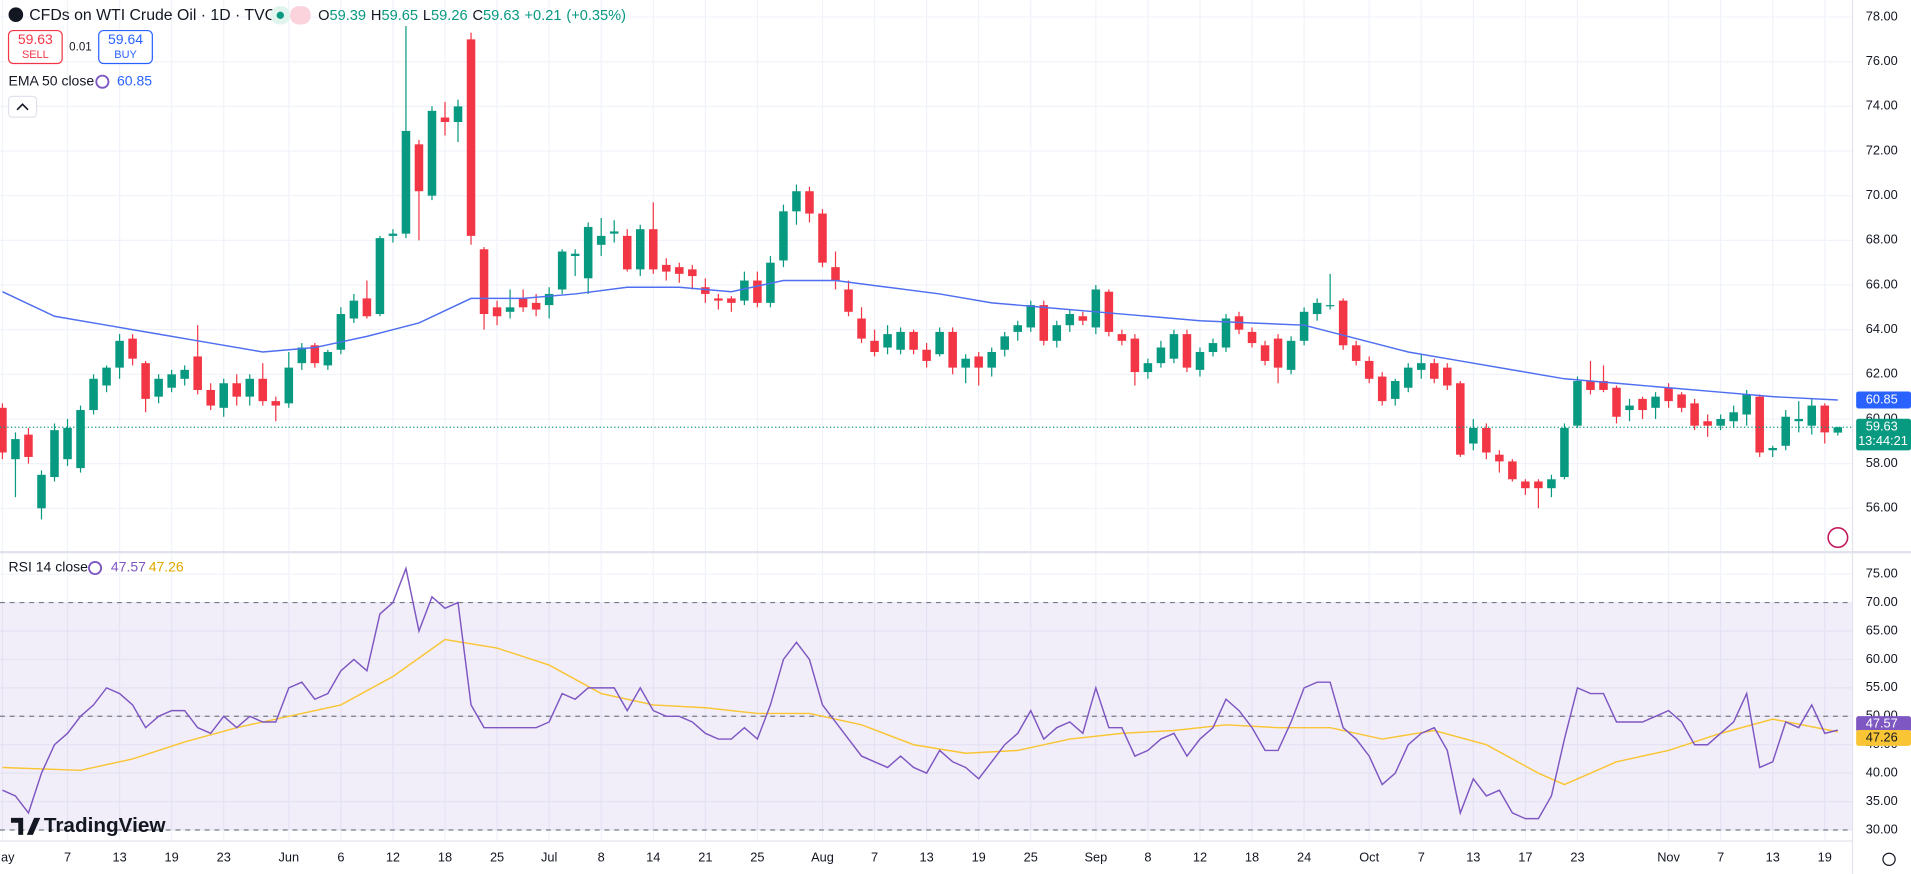 This screenshot has width=1911, height=874. Describe the element at coordinates (280, 15) in the screenshot. I see `status-dot` at that location.